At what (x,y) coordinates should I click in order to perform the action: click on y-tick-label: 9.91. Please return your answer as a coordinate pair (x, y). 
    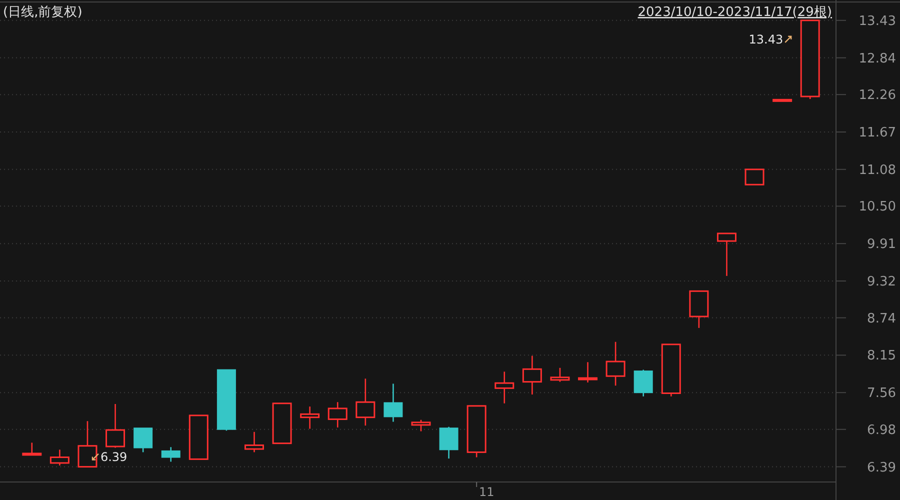
    Looking at the image, I should click on (881, 244).